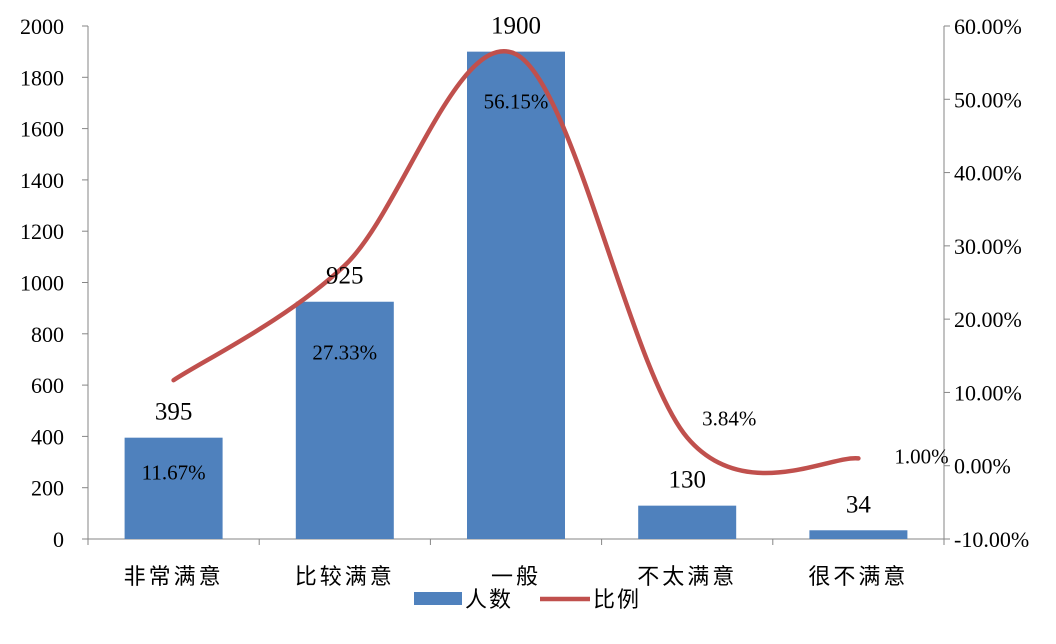 The height and width of the screenshot is (644, 1056). What do you see at coordinates (982, 466) in the screenshot?
I see `y-right-tick-label: 0.00%` at bounding box center [982, 466].